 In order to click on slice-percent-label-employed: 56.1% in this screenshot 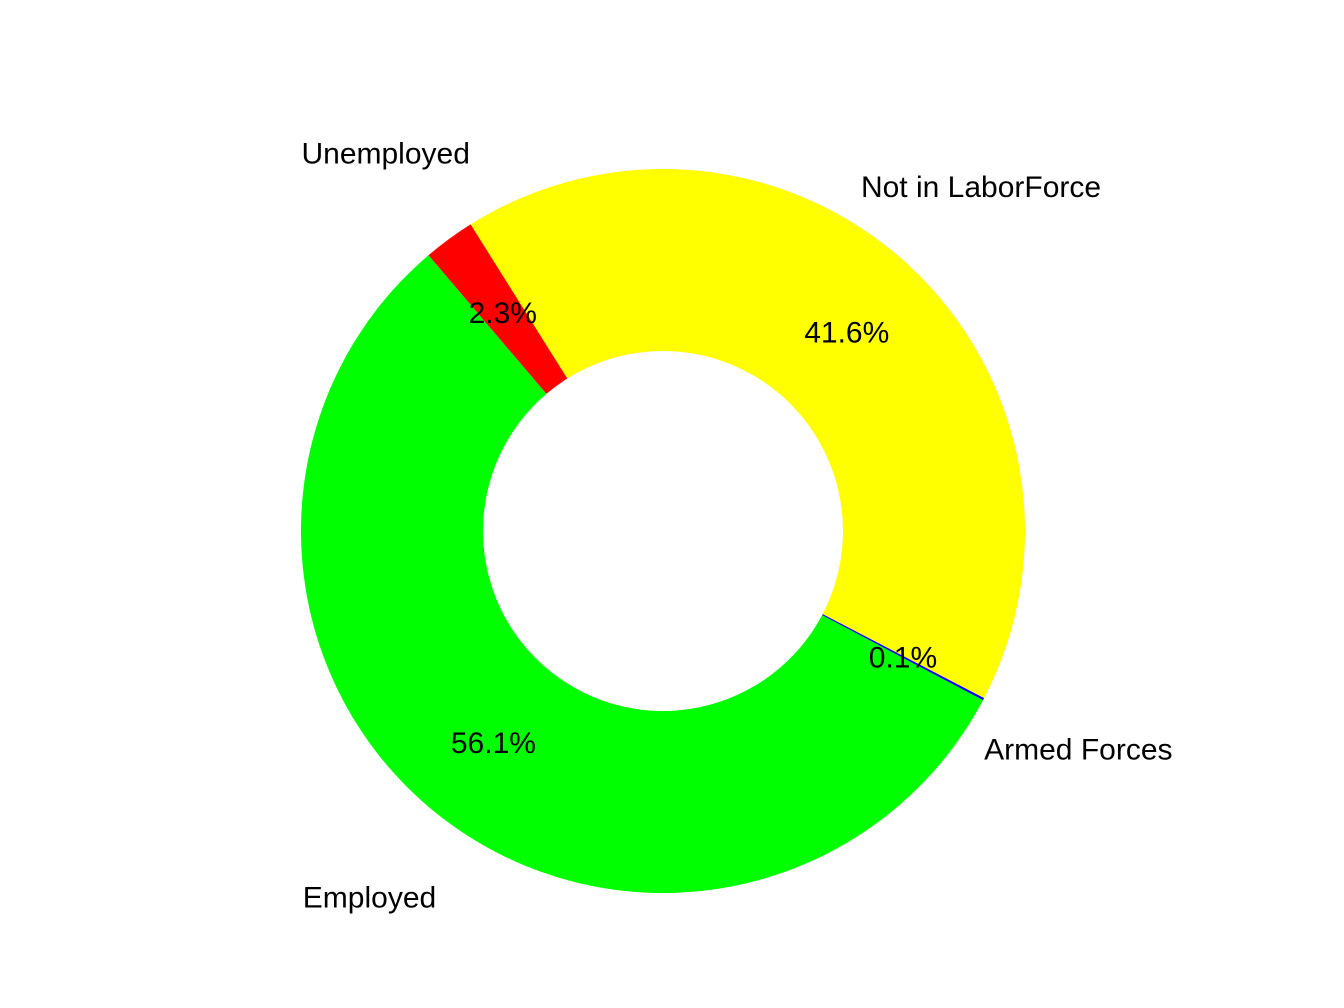, I will do `click(493, 743)`.